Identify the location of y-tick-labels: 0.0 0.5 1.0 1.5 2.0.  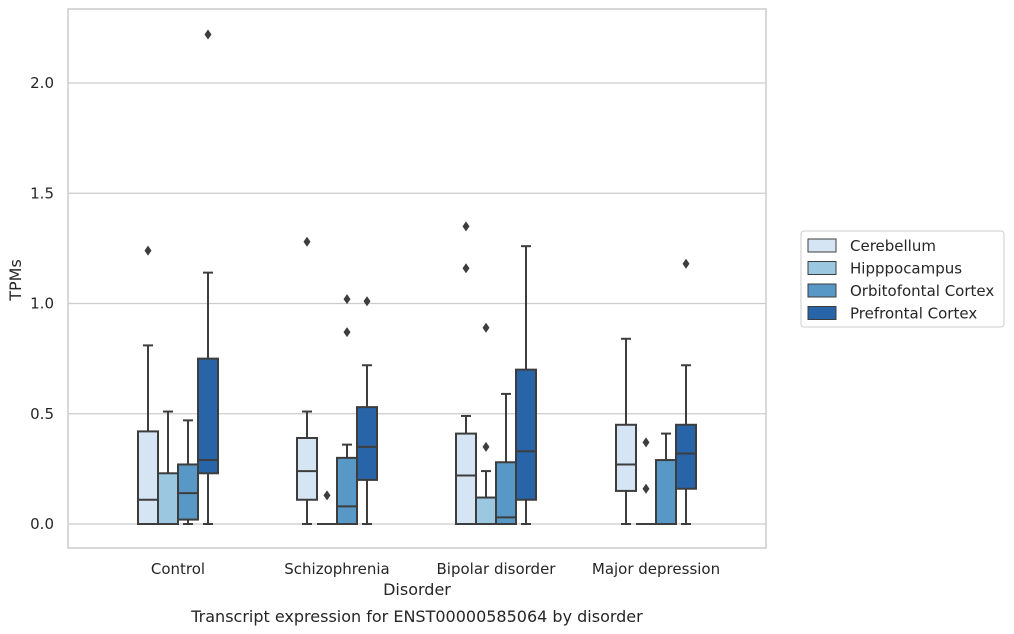
(42, 303).